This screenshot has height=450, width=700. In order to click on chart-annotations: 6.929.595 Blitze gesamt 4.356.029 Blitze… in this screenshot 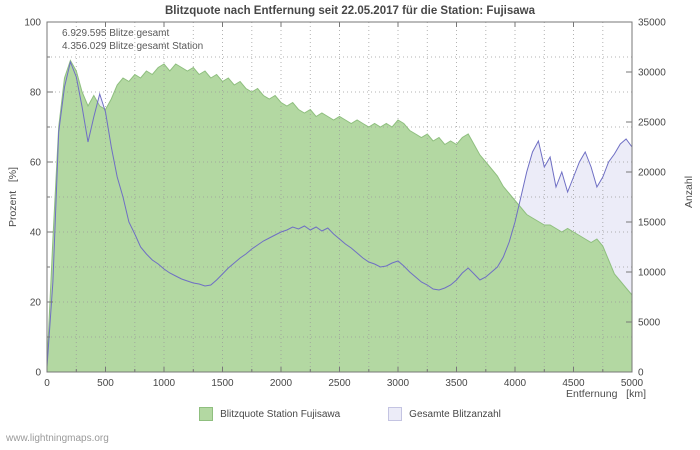, I will do `click(132, 40)`.